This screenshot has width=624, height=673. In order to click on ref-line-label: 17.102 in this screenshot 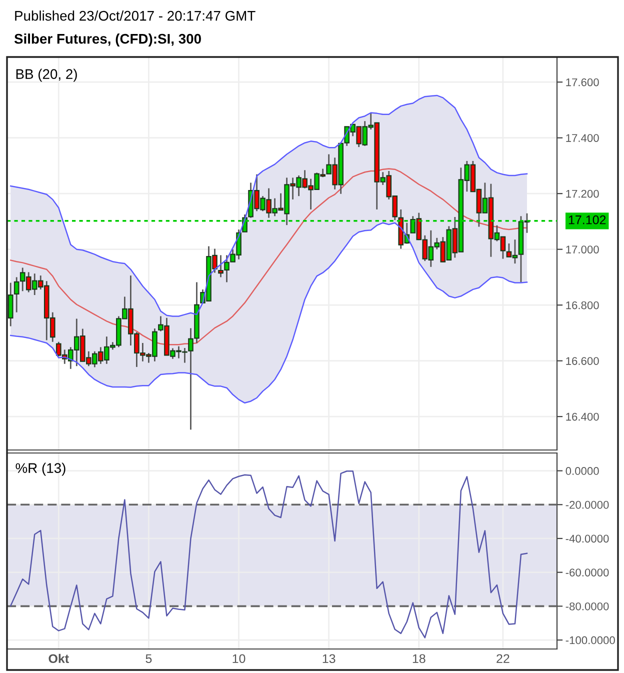, I will do `click(587, 219)`.